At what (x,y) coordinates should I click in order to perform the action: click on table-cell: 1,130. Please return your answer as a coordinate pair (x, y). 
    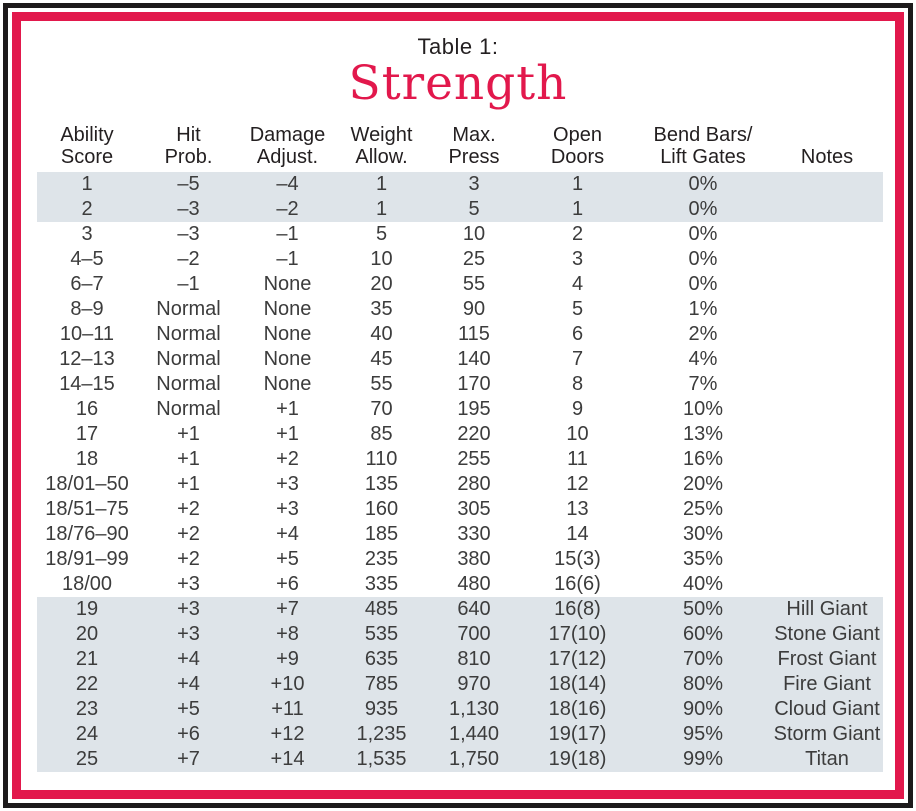
    Looking at the image, I should click on (474, 708).